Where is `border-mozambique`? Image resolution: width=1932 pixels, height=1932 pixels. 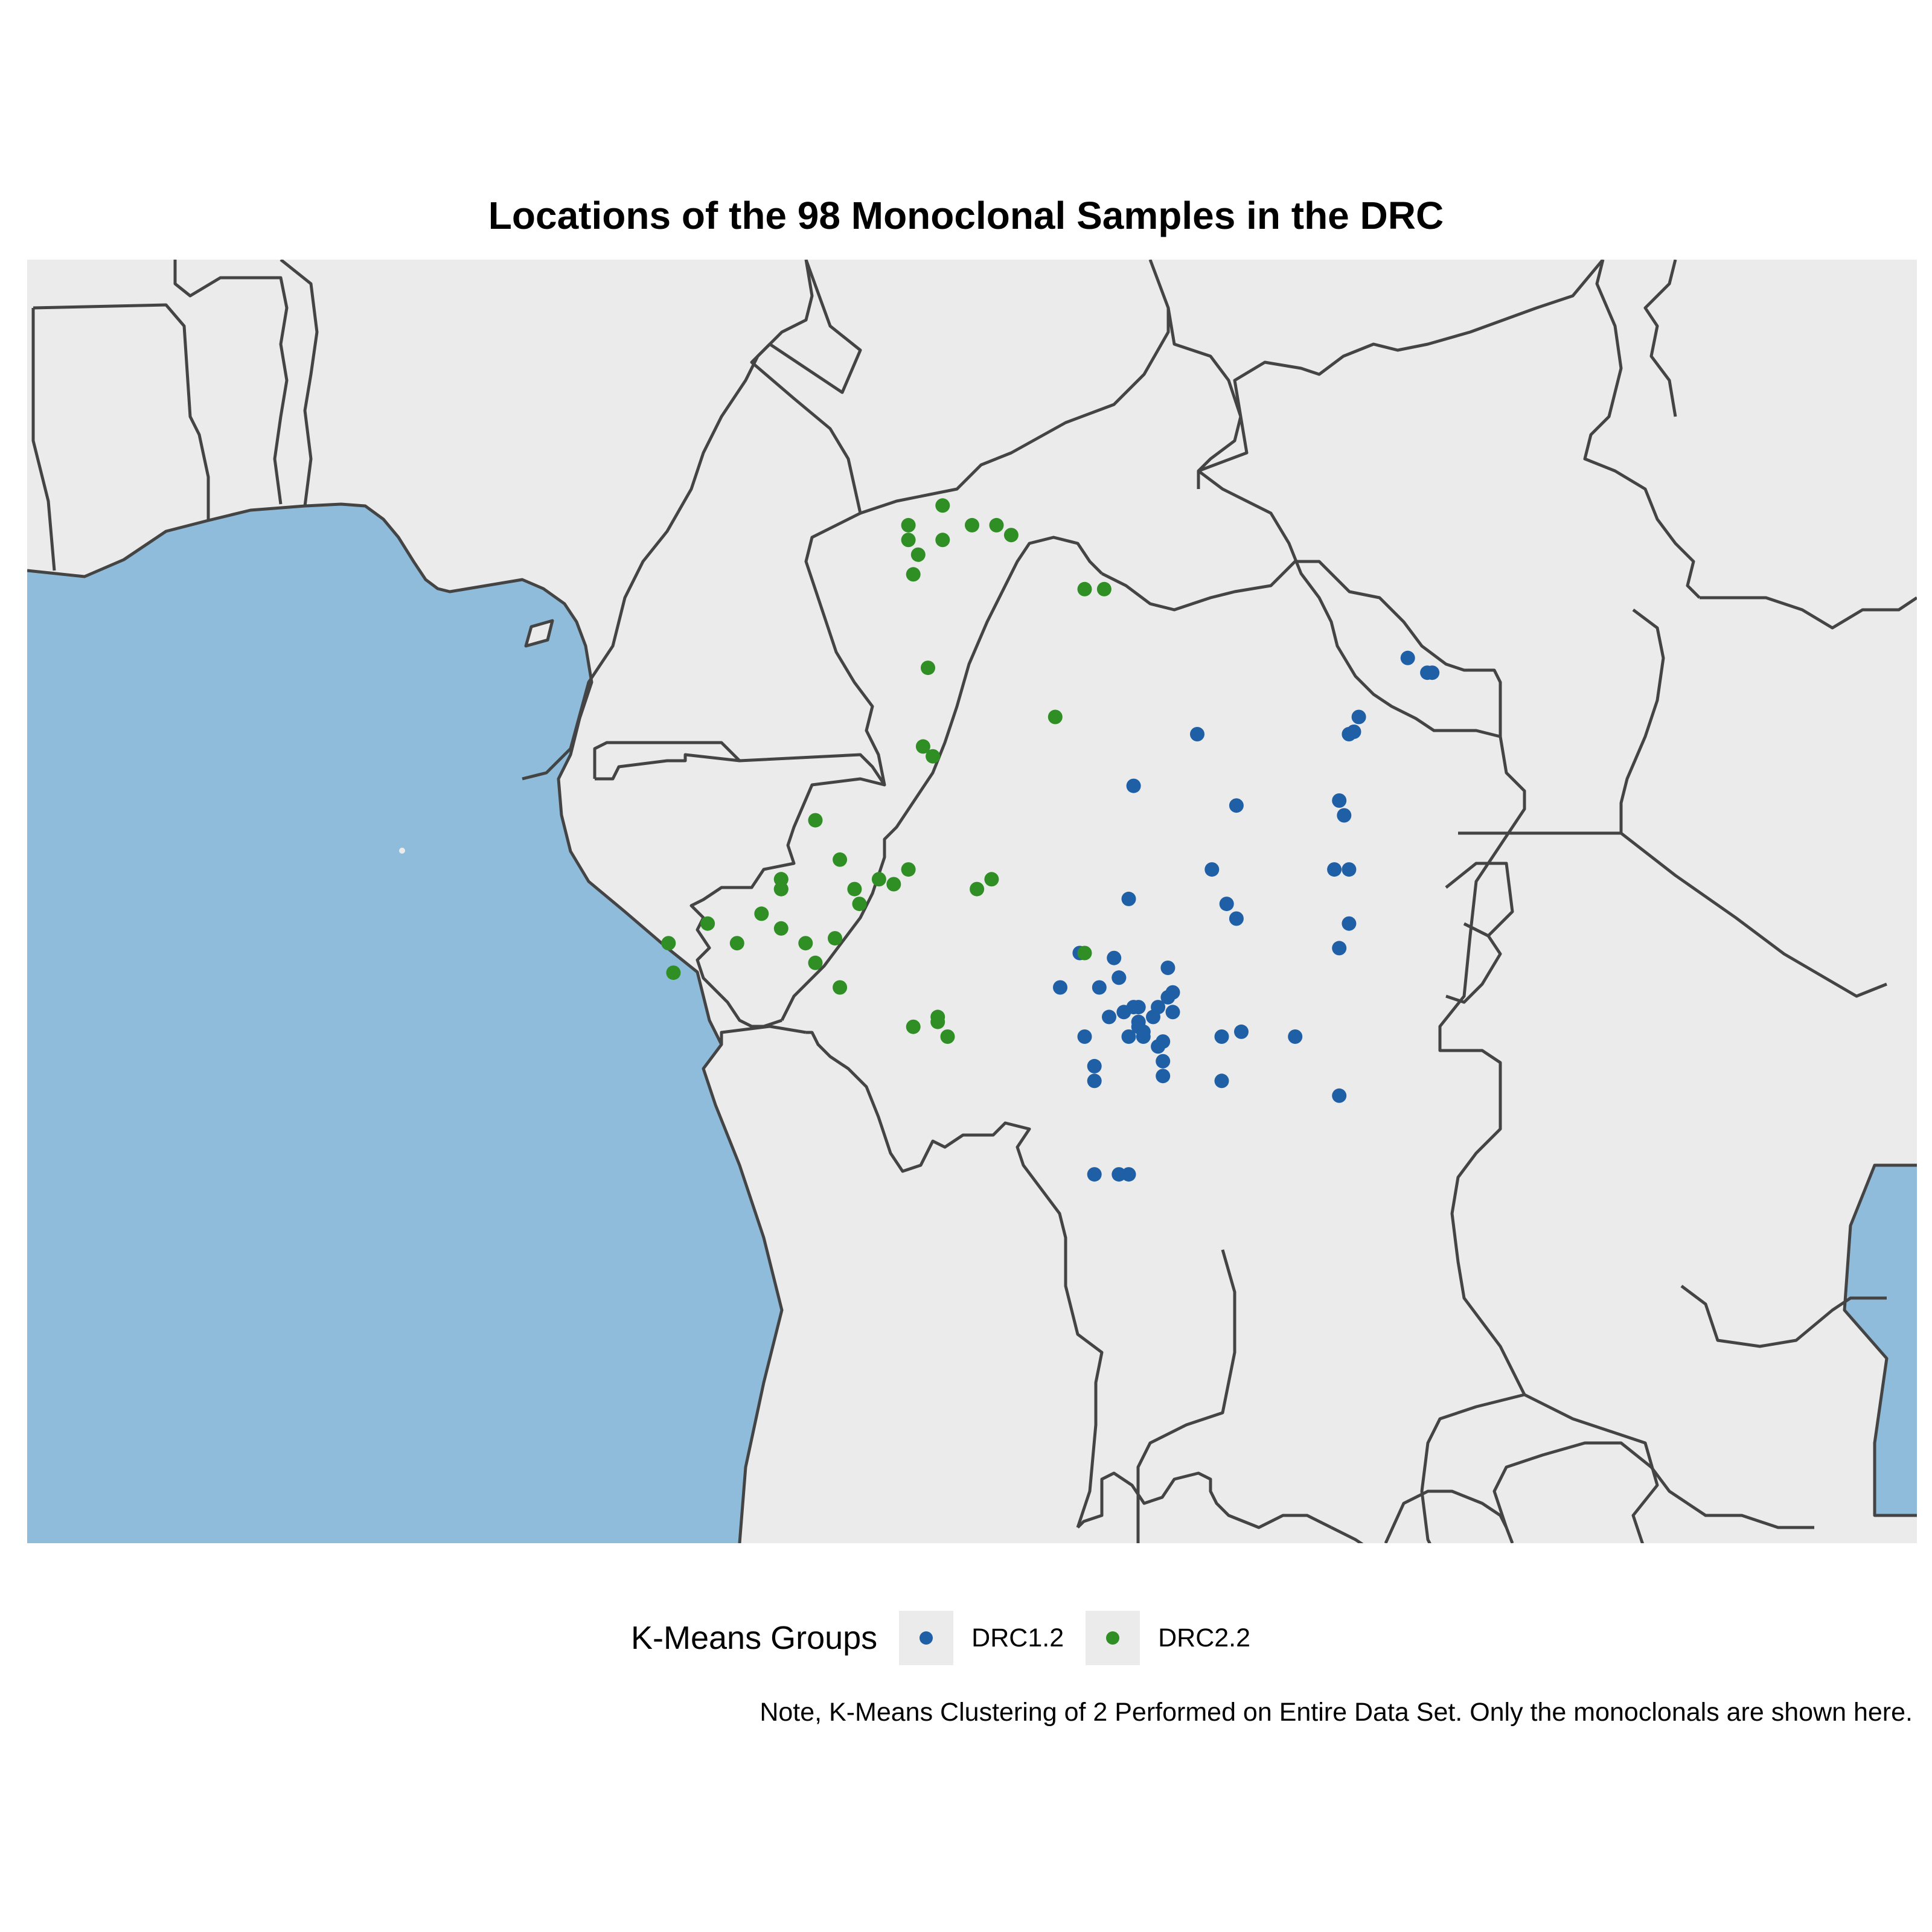
border-mozambique is located at coordinates (1653, 1485).